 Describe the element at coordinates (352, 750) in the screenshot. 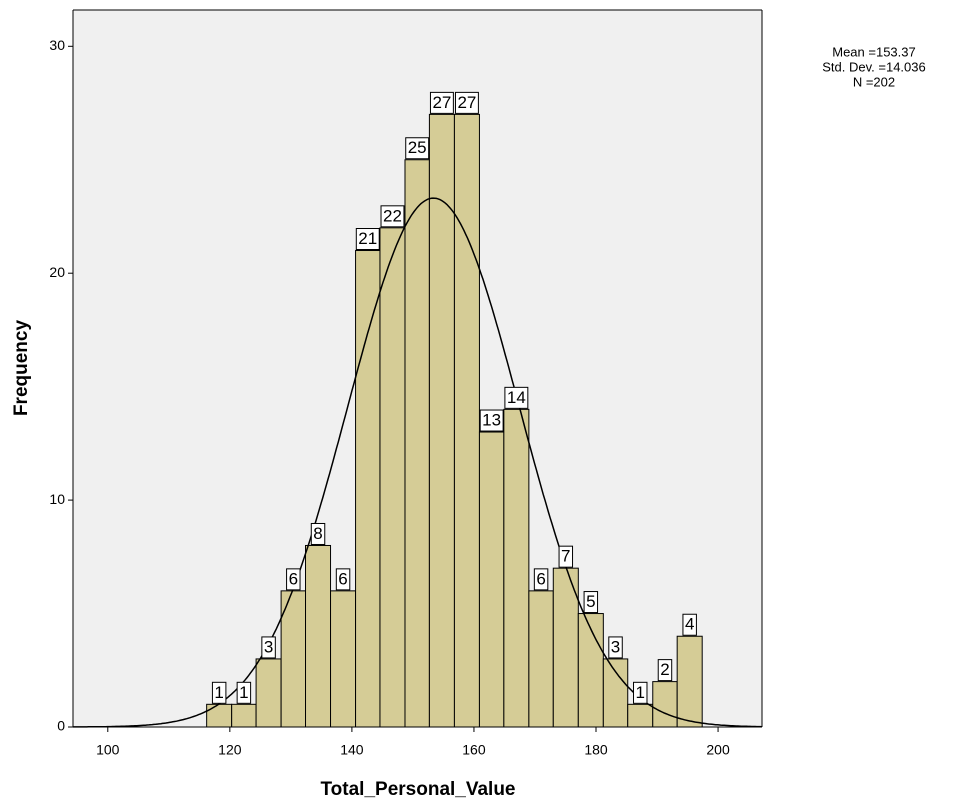

I see `x-tick-label: 140` at that location.